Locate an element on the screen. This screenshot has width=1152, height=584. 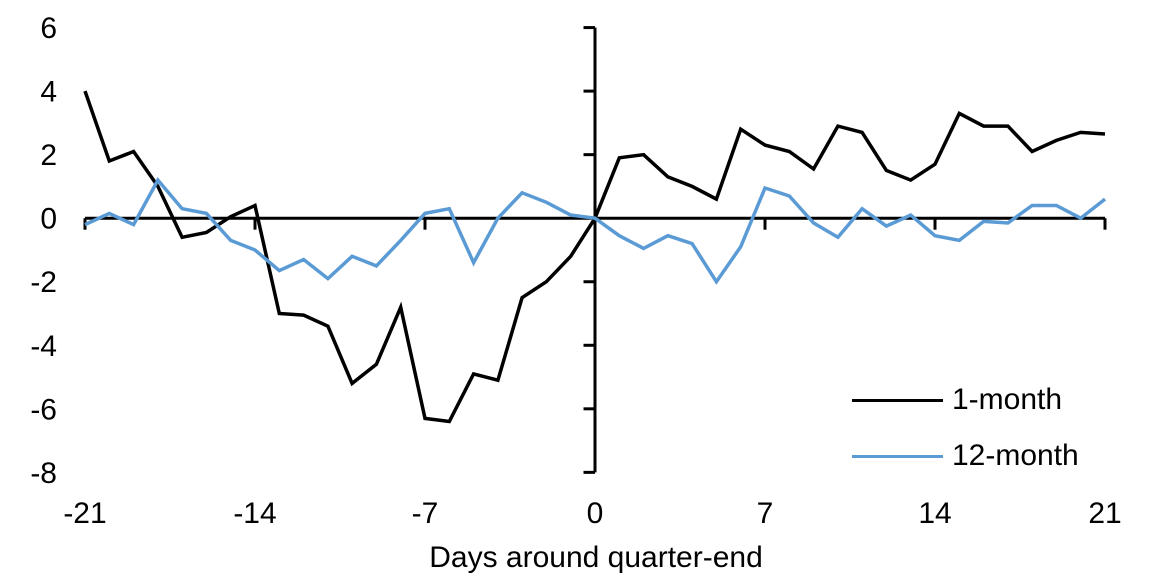
y-tick-label: -2 is located at coordinates (43, 282).